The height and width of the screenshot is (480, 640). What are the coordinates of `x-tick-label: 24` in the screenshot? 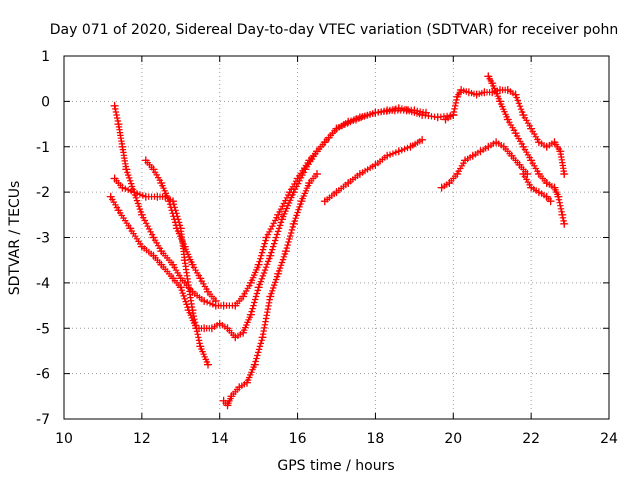 It's located at (609, 439).